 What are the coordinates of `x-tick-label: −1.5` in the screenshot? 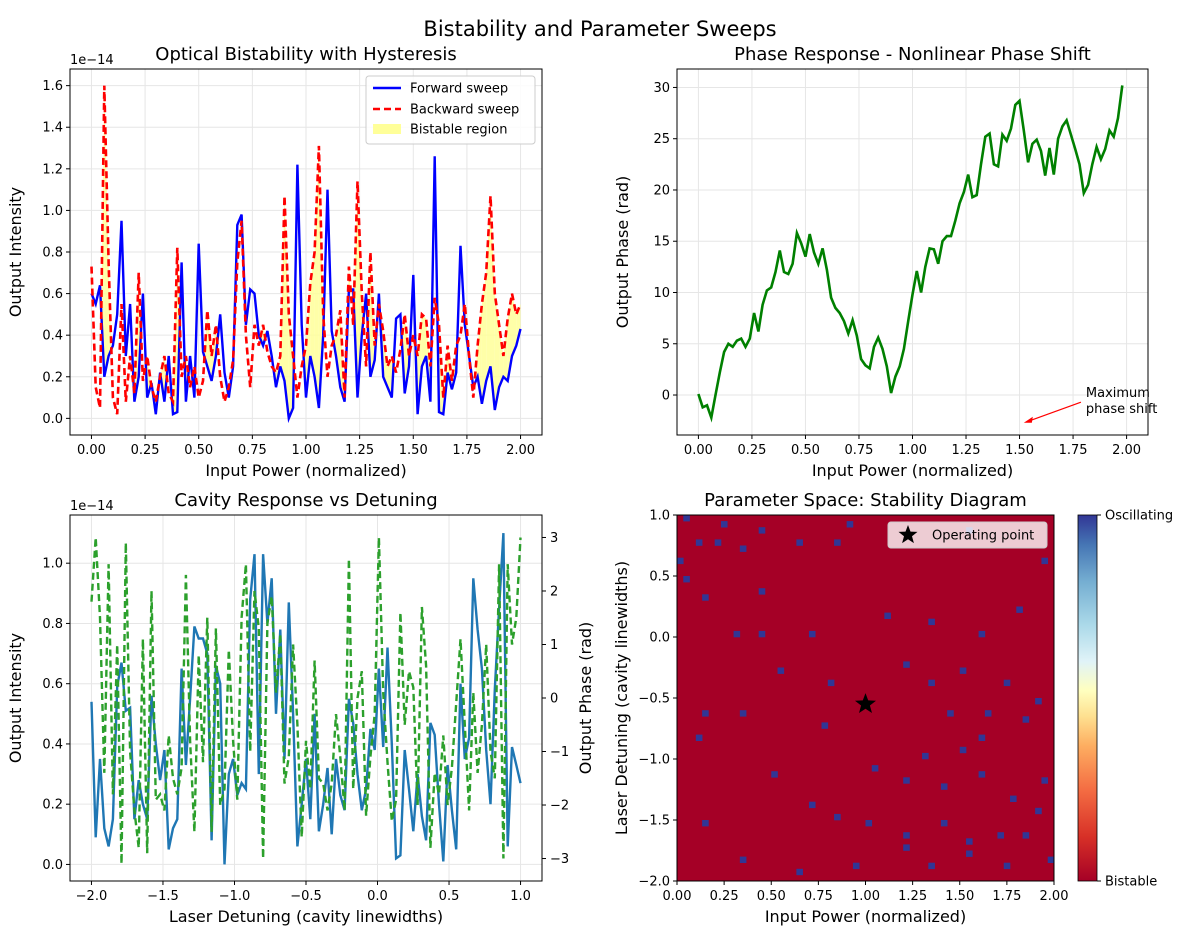 It's located at (163, 896).